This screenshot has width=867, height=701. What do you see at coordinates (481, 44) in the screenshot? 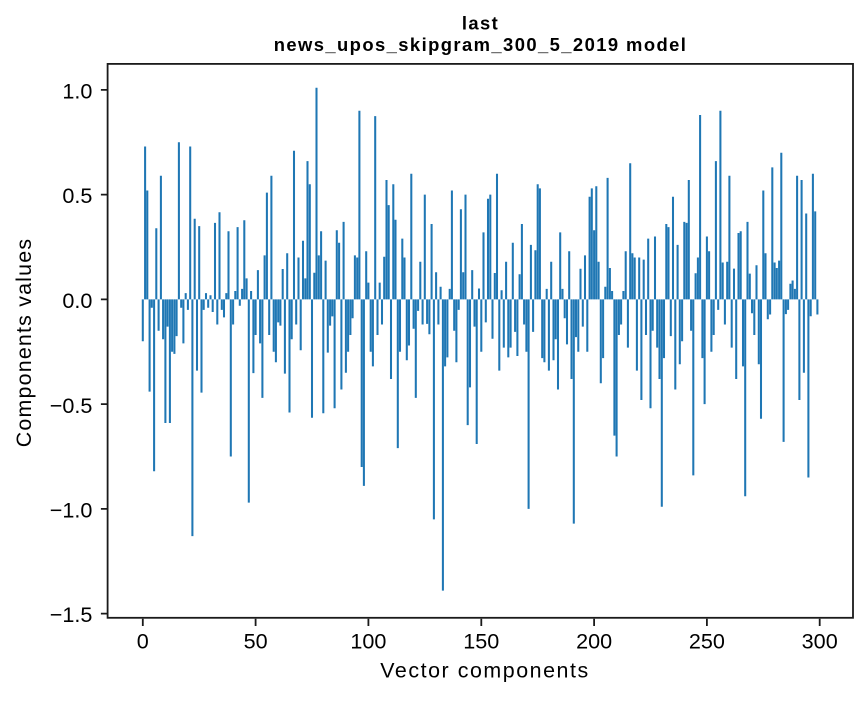
I see `svg-text:news_upos_skipgram_300_5_2019: news_upos_skipgram_300_5_2019 model` at bounding box center [481, 44].